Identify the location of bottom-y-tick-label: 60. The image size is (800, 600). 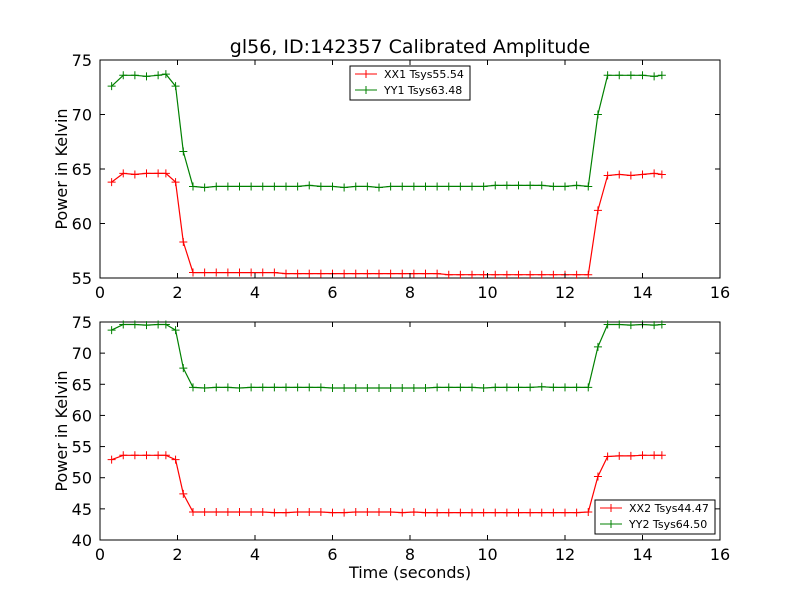
(82, 415).